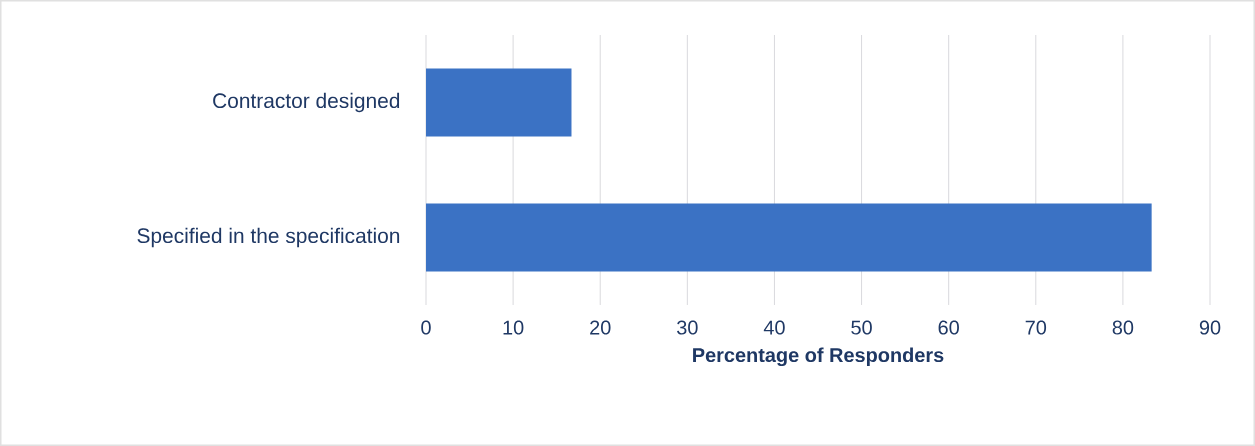 The image size is (1255, 446). I want to click on x-tick-label: 80, so click(1123, 327).